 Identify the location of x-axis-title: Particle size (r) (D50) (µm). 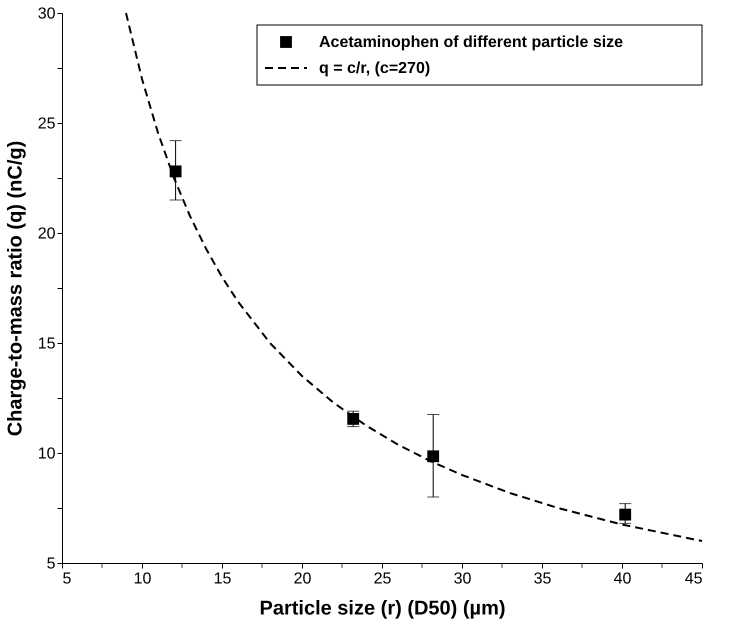
(382, 609).